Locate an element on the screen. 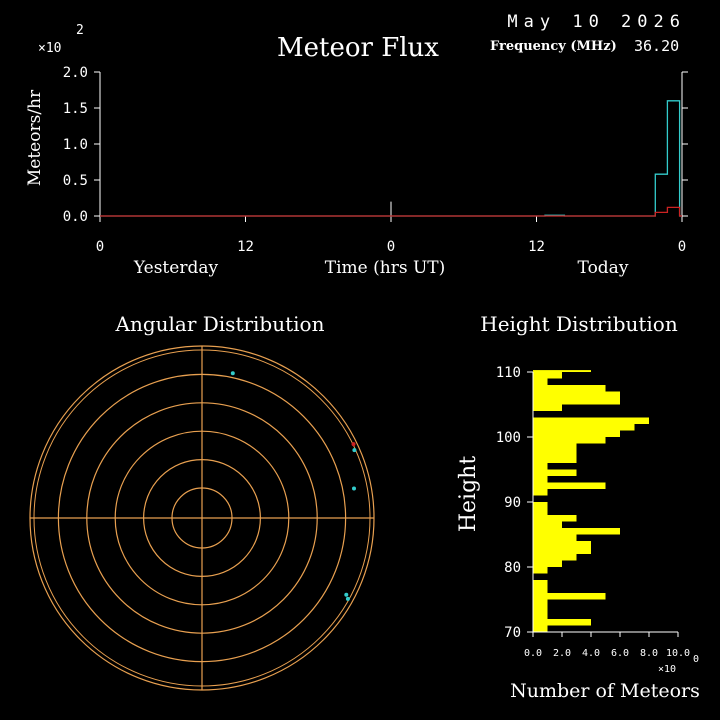 The image size is (720, 720). height-title: Height Distribution is located at coordinates (579, 324).